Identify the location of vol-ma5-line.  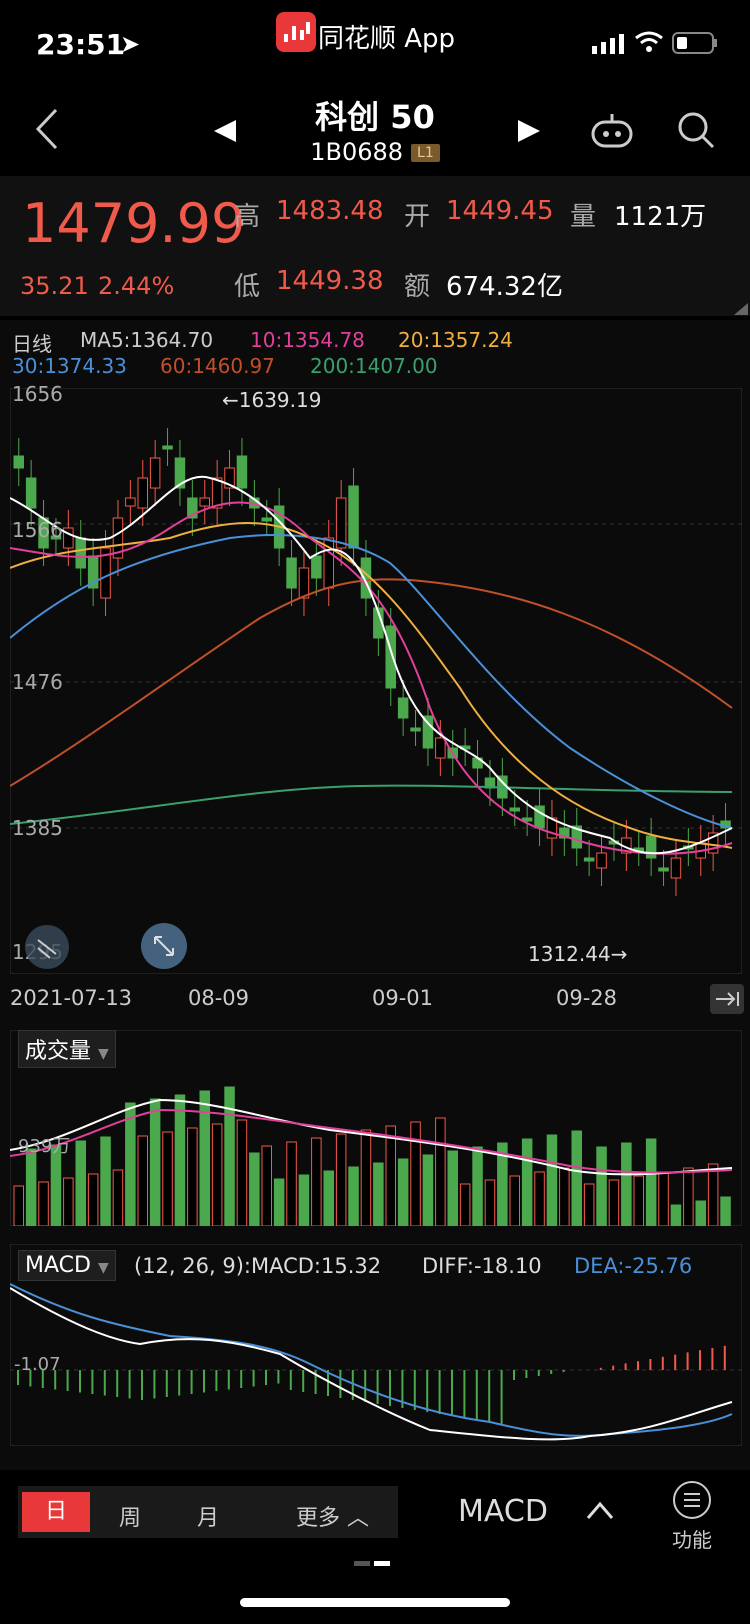
(371, 1137).